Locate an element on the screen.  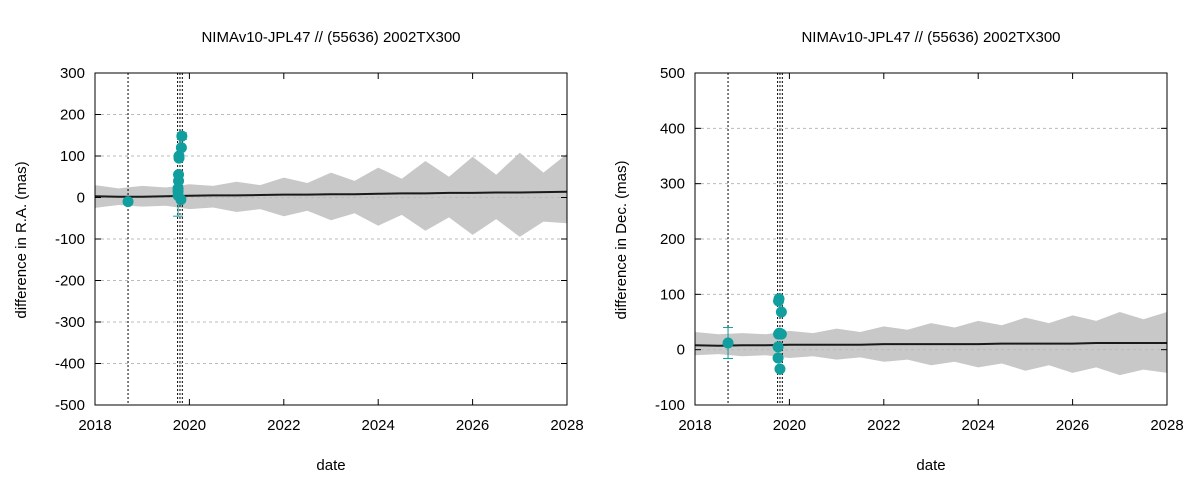
y-tick-label: -400 is located at coordinates (70, 364).